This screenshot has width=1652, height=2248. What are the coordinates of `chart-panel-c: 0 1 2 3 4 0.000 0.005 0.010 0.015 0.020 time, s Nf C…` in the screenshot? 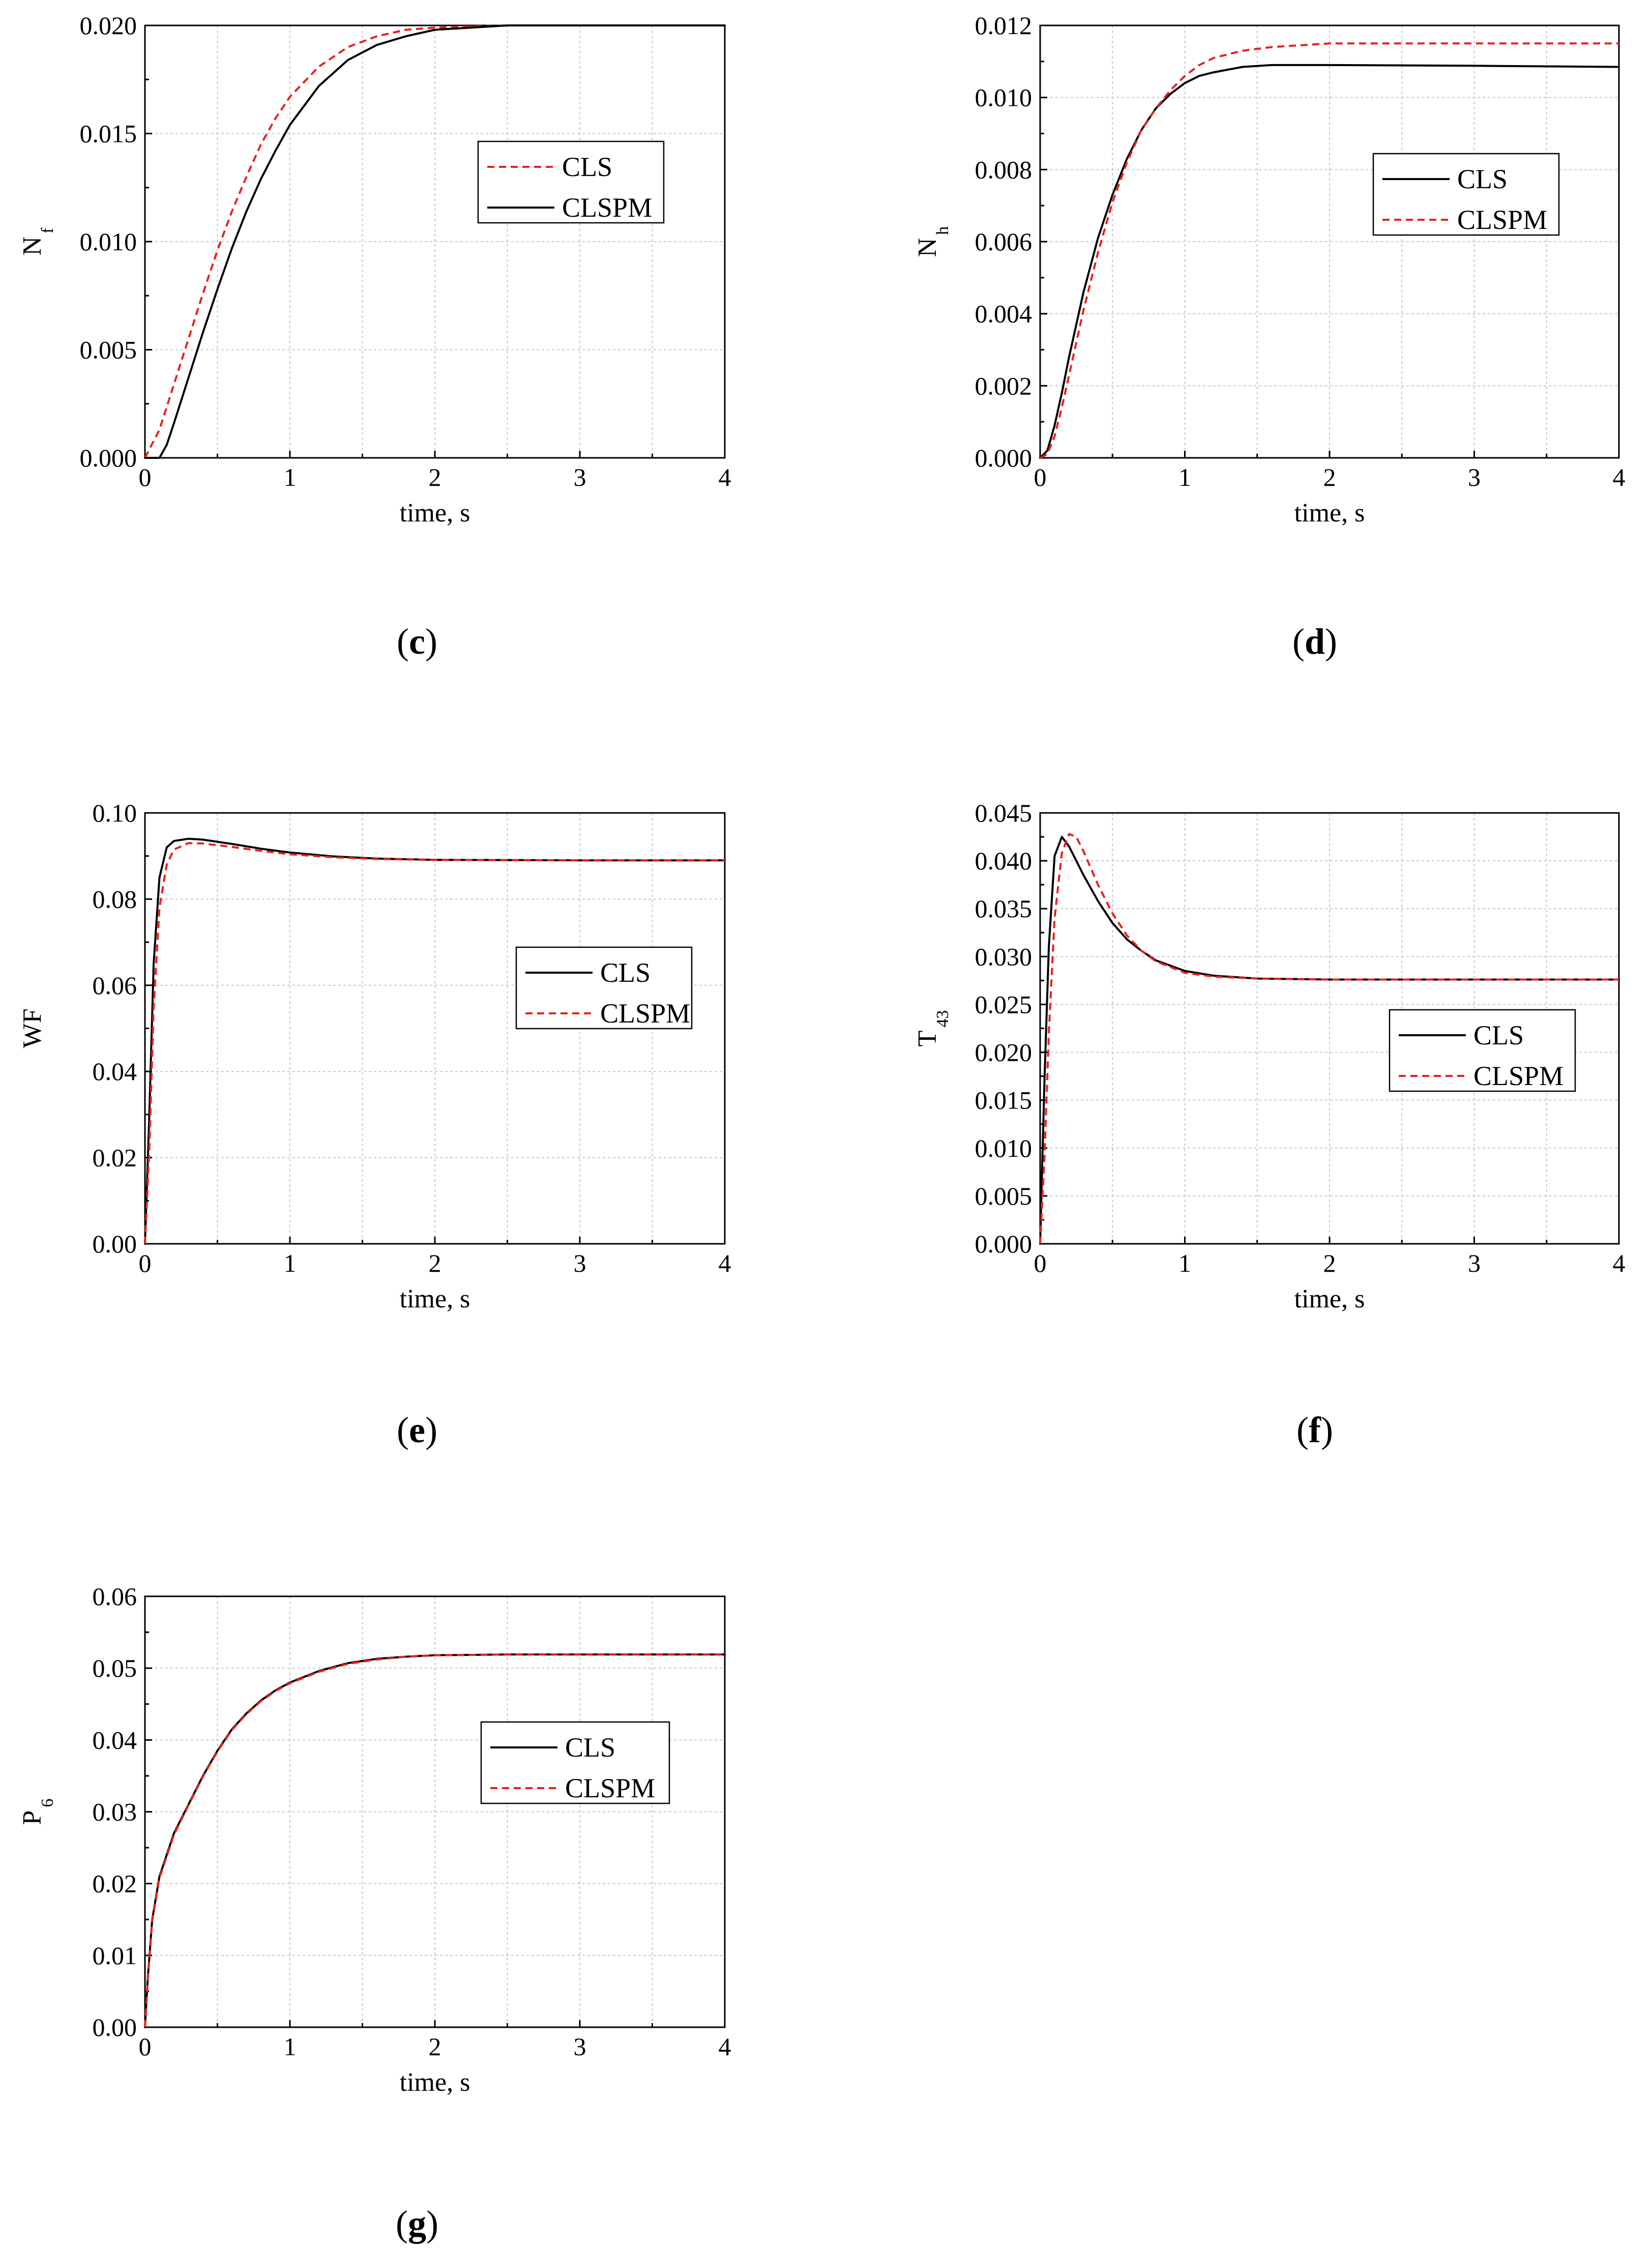 It's located at (374, 336).